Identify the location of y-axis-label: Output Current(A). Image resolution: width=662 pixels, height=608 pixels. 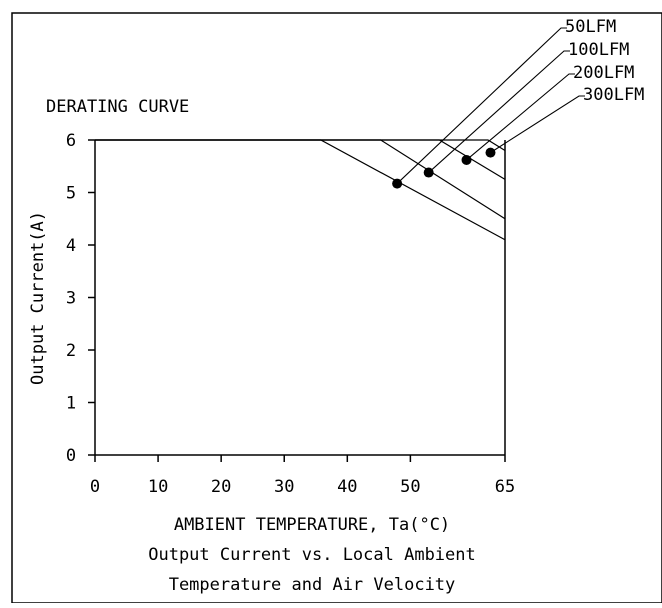
(38, 298).